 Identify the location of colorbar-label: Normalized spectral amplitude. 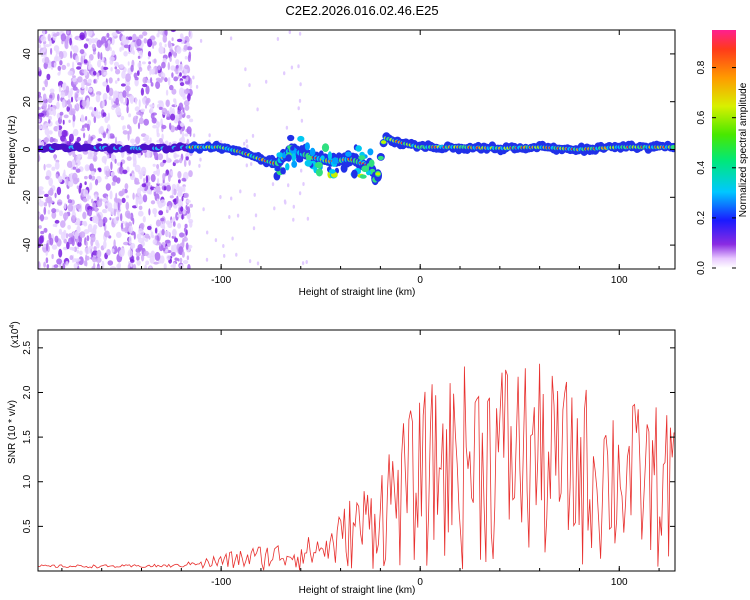
(743, 149).